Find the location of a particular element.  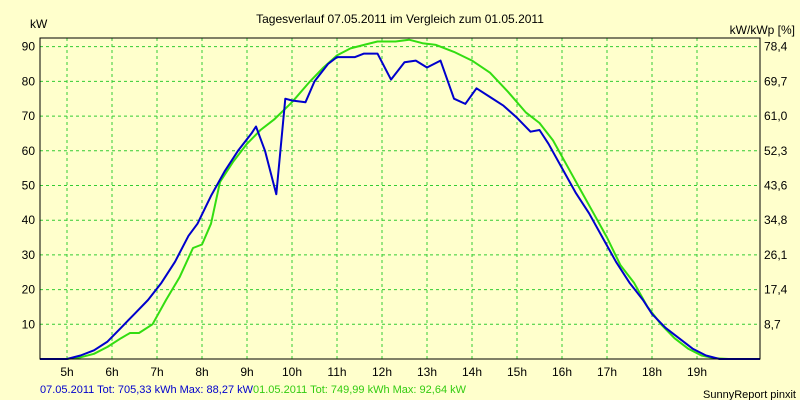

y-tick-label-left: 50 is located at coordinates (29, 185).